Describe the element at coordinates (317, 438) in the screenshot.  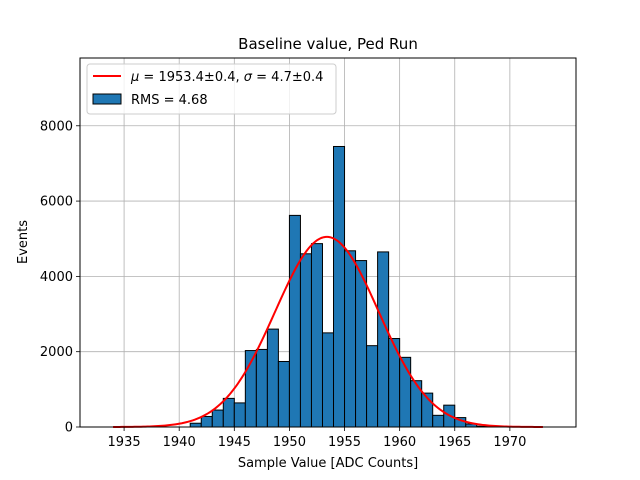
I see `x-axis-ticks: 1935 1940 1945 1950 1955 1960 1965 1970` at that location.